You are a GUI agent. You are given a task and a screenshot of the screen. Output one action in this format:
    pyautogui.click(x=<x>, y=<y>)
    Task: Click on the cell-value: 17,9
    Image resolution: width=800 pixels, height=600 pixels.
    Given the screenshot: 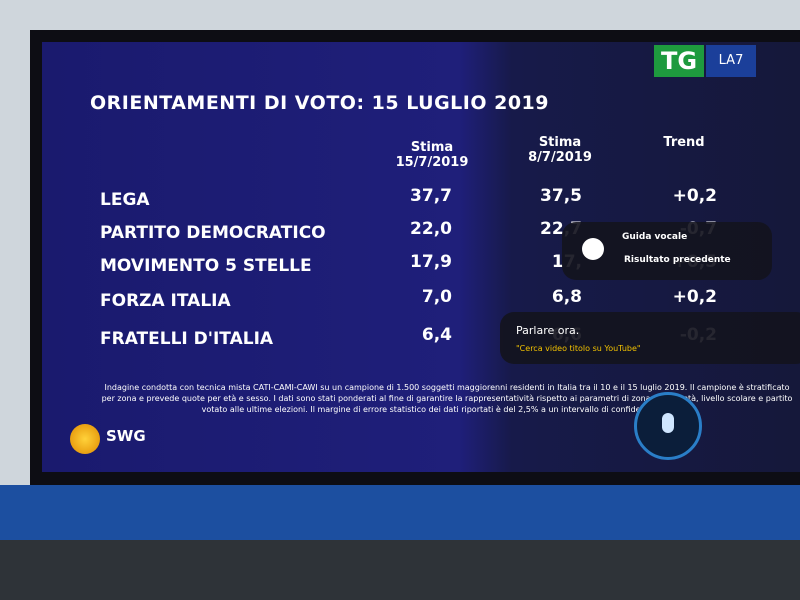 What is the action you would take?
    pyautogui.click(x=431, y=262)
    